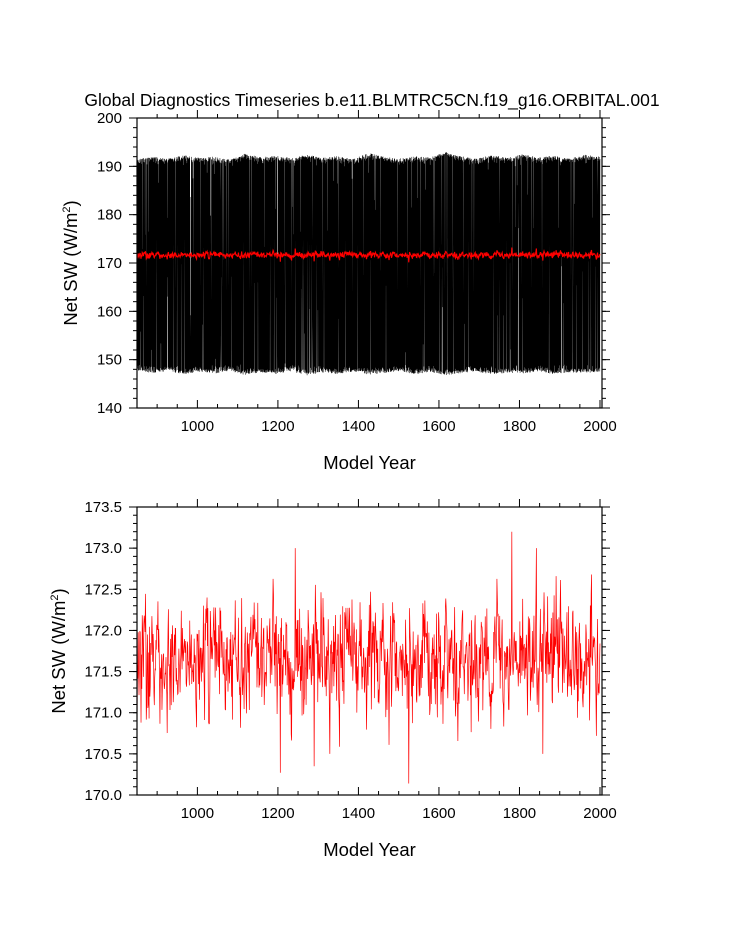 The width and height of the screenshot is (733, 945). I want to click on top-y-tick-label: 180, so click(109, 215).